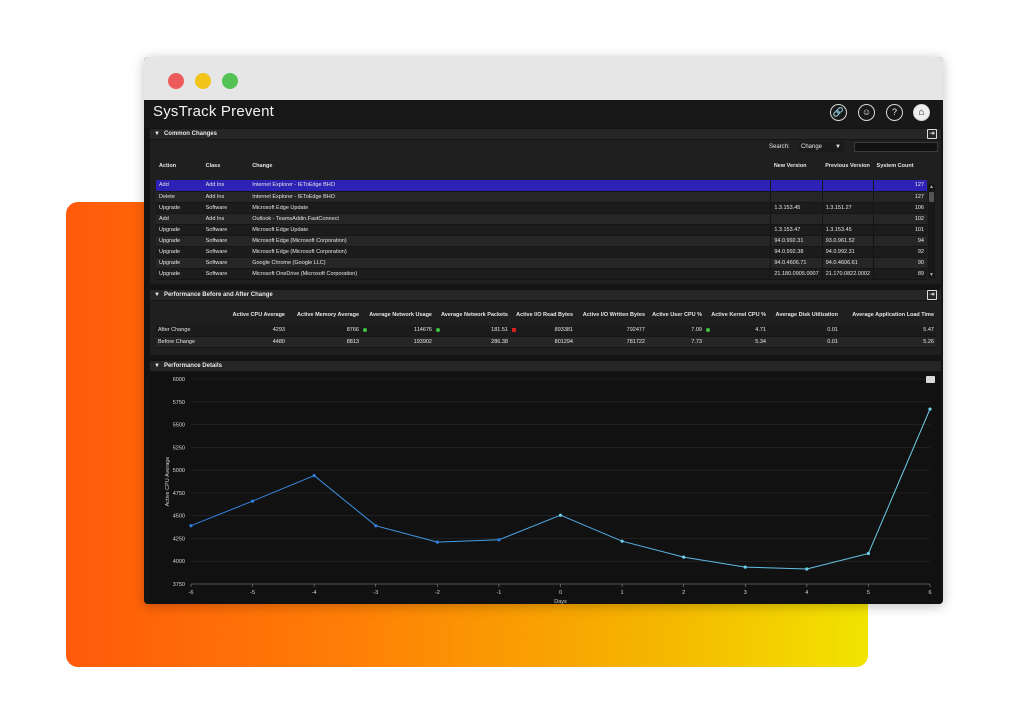 This screenshot has height=725, width=1024. I want to click on cell-system-count: 94, so click(900, 241).